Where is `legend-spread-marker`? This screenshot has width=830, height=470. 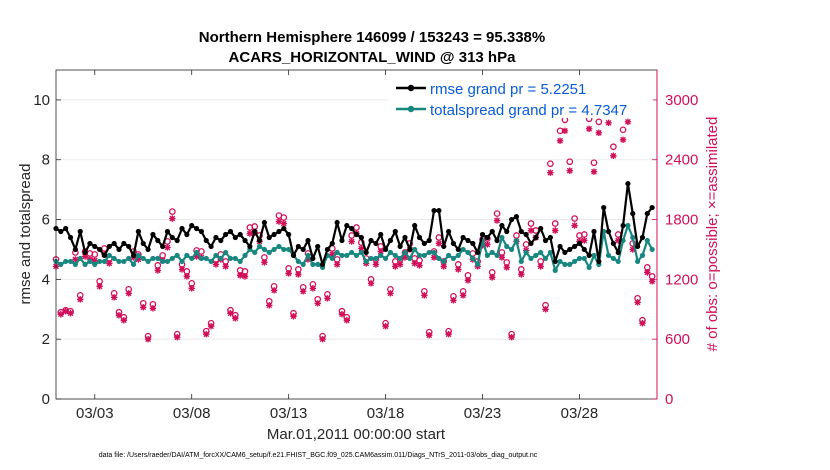
legend-spread-marker is located at coordinates (411, 109).